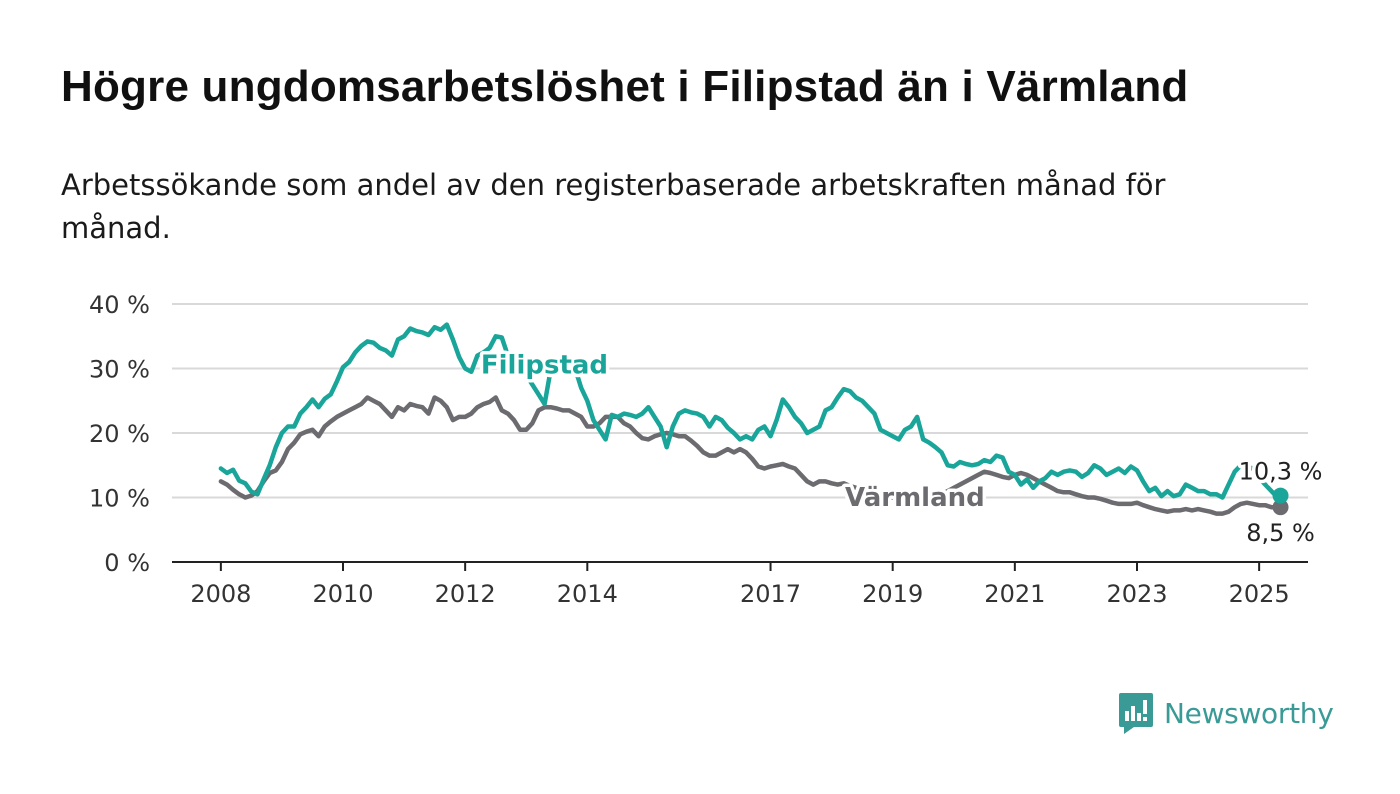 This screenshot has width=1400, height=794. Describe the element at coordinates (1249, 713) in the screenshot. I see `brand-name: Newsworthy` at that location.